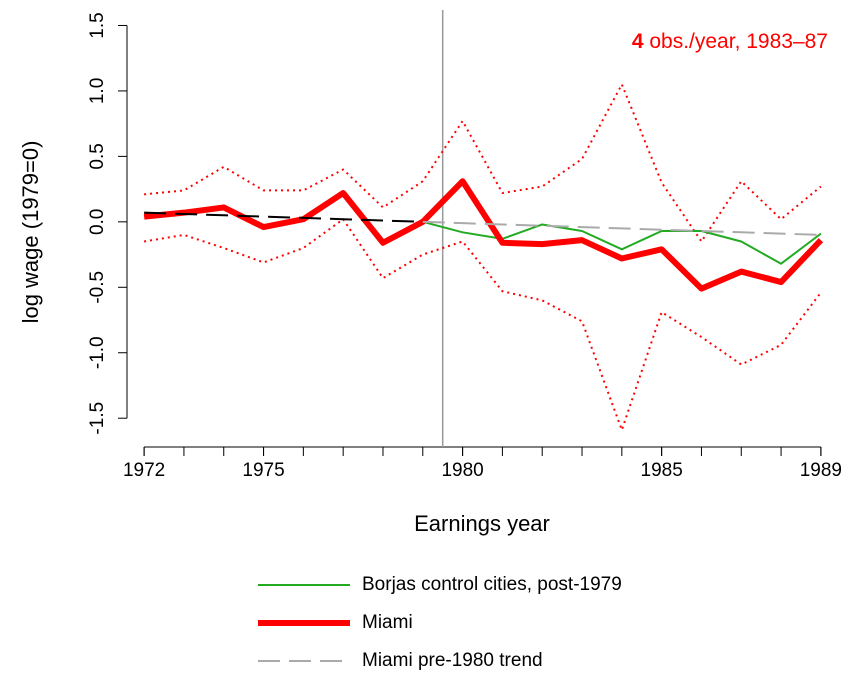 The height and width of the screenshot is (673, 851). What do you see at coordinates (97, 222) in the screenshot?
I see `y-tick-label: 0.0` at bounding box center [97, 222].